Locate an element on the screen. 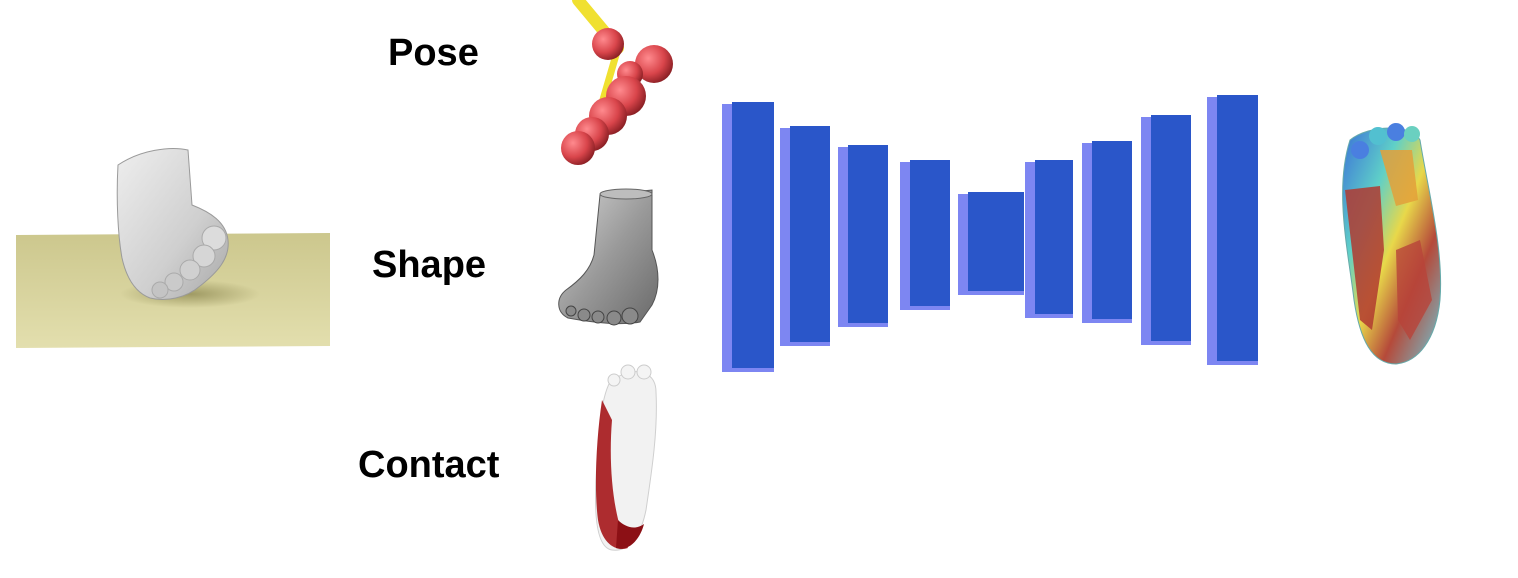 This screenshot has height=578, width=1518. skeleton-joints-icon is located at coordinates (617, 82).